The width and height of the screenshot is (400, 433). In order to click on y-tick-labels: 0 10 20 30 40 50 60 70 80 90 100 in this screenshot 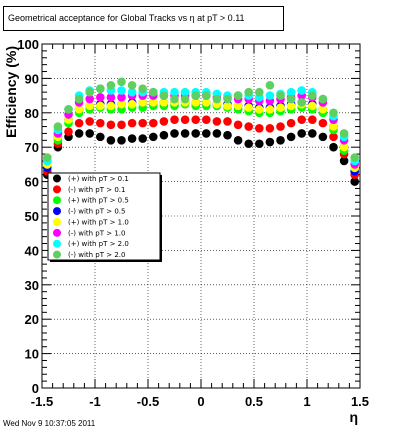, I will do `click(28, 216)`.